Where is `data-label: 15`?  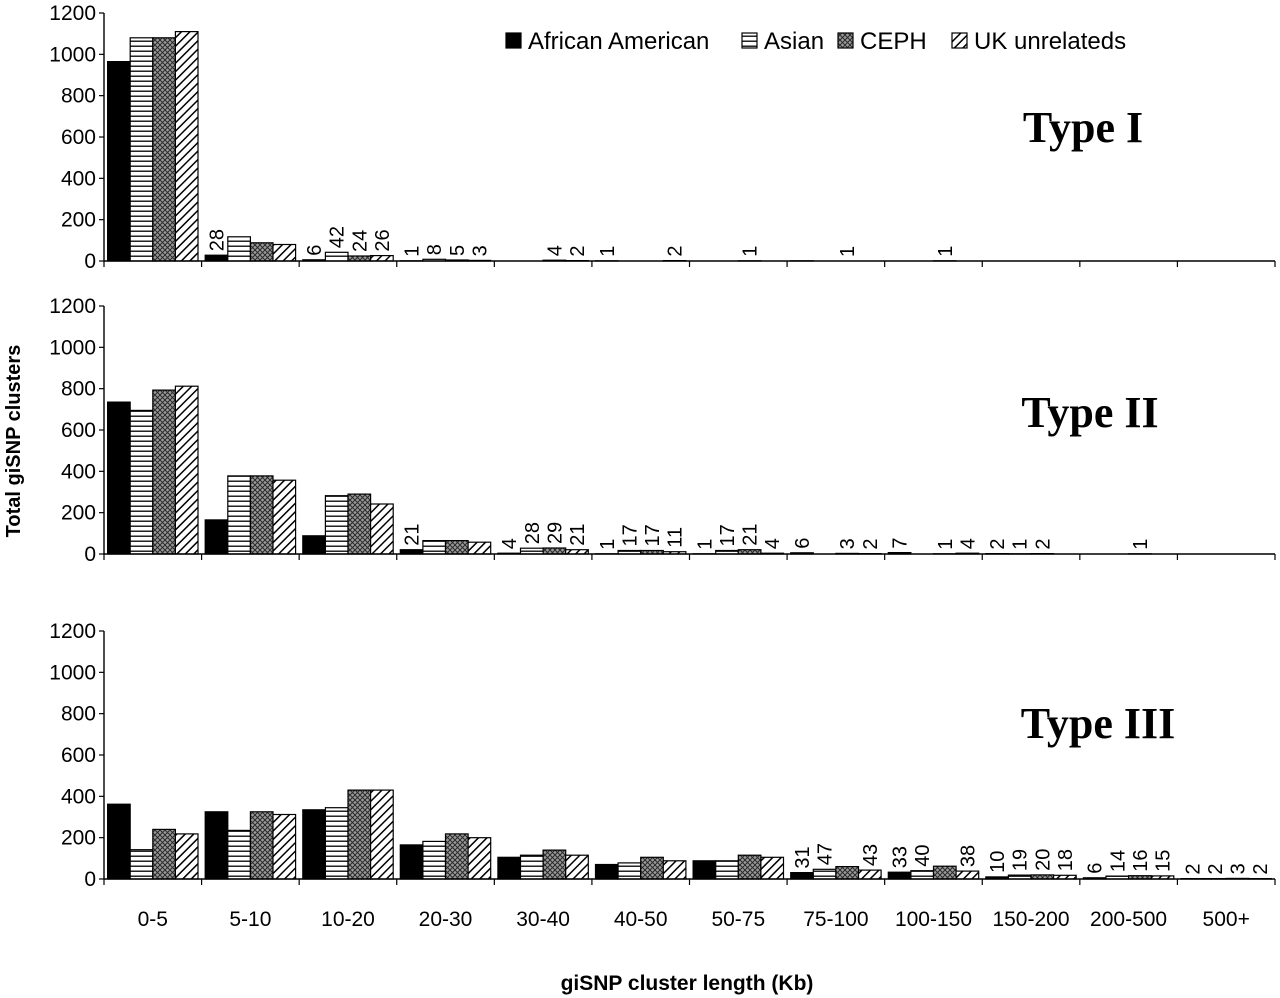
data-label: 15 is located at coordinates (1164, 861).